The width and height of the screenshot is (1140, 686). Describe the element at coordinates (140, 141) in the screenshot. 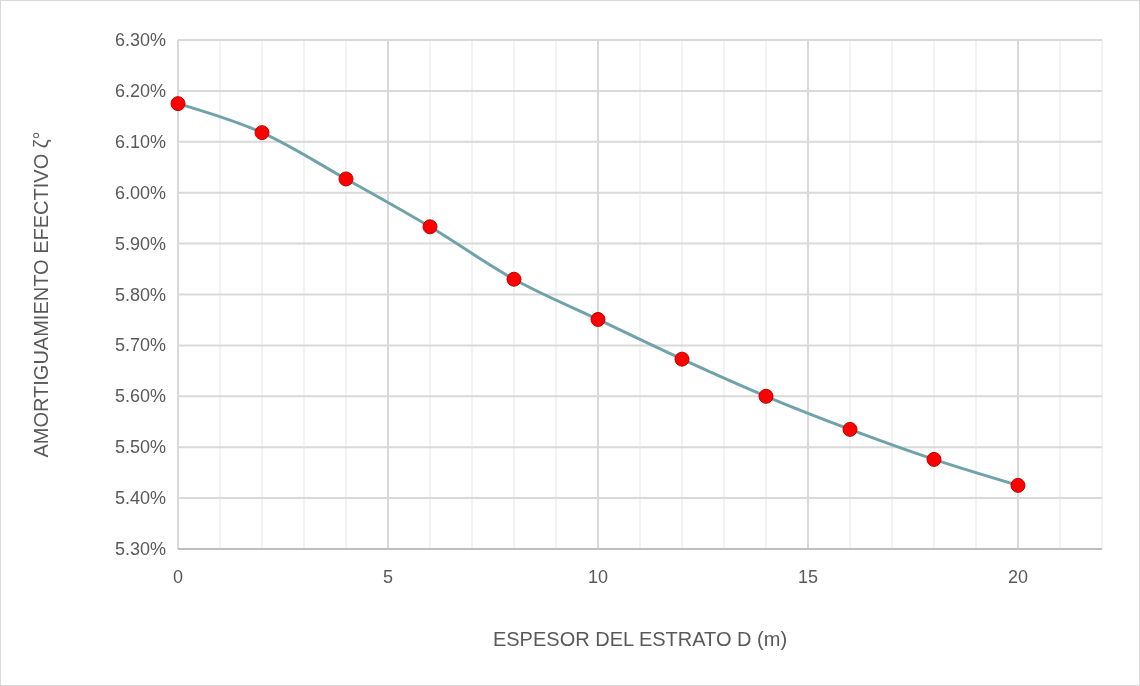

I see `y-tick-label: 6.10%` at that location.